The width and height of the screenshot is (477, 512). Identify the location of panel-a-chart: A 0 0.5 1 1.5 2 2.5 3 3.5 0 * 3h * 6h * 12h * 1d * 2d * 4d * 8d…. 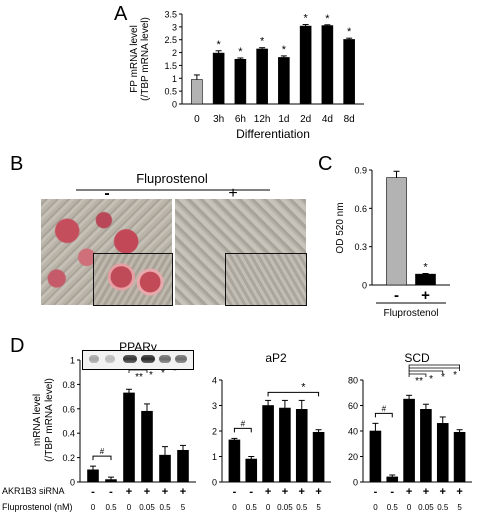
(239, 72).